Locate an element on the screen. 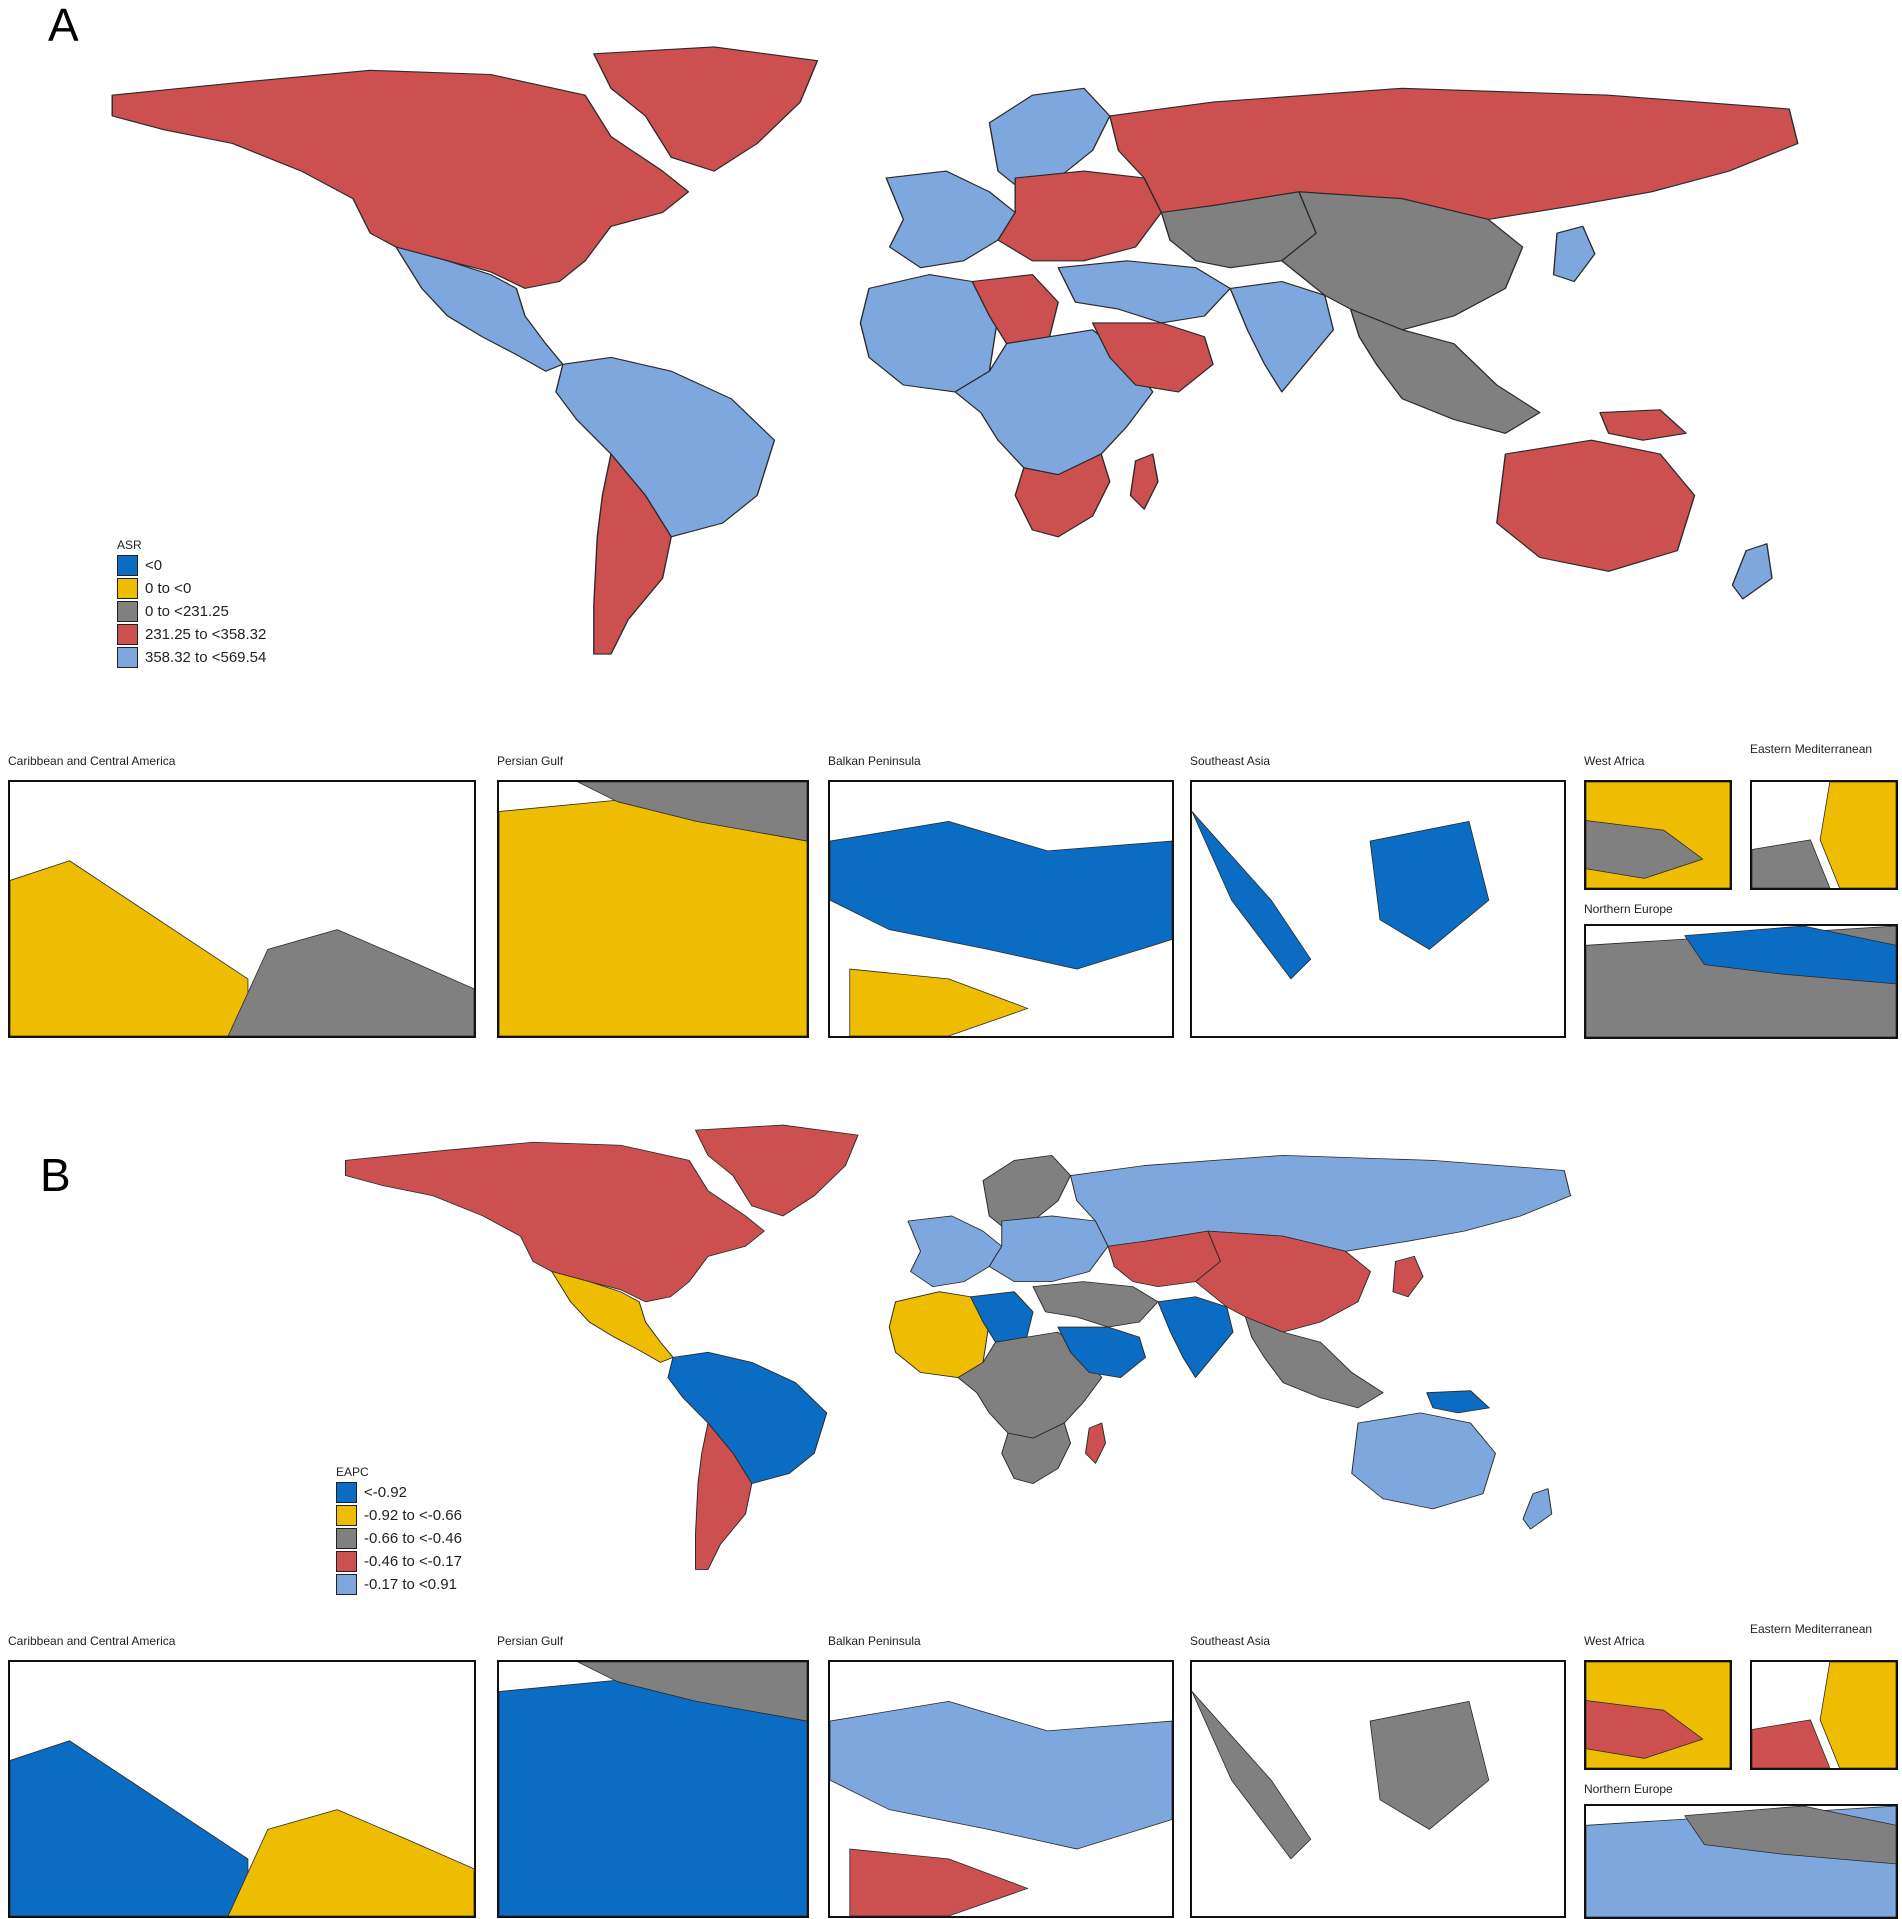 The image size is (1902, 1919). legend-label: -0.92 to <-0.66 is located at coordinates (413, 1515).